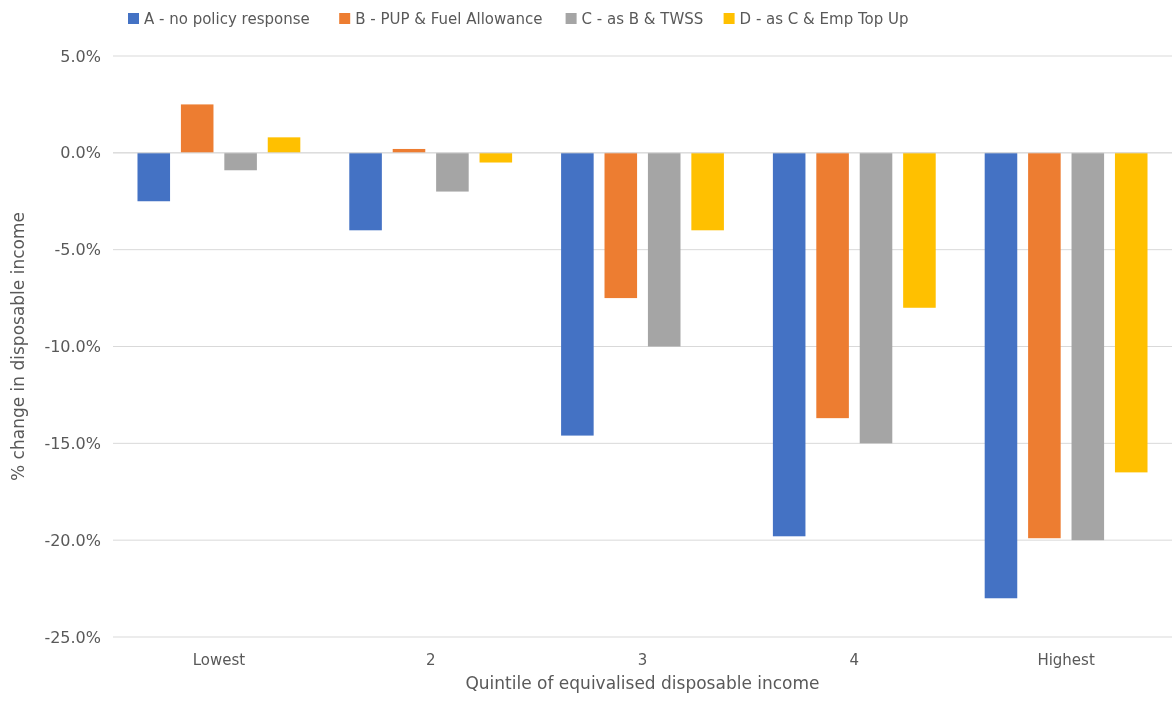  I want to click on legend-label: B - PUP & Fuel Allowance, so click(449, 19).